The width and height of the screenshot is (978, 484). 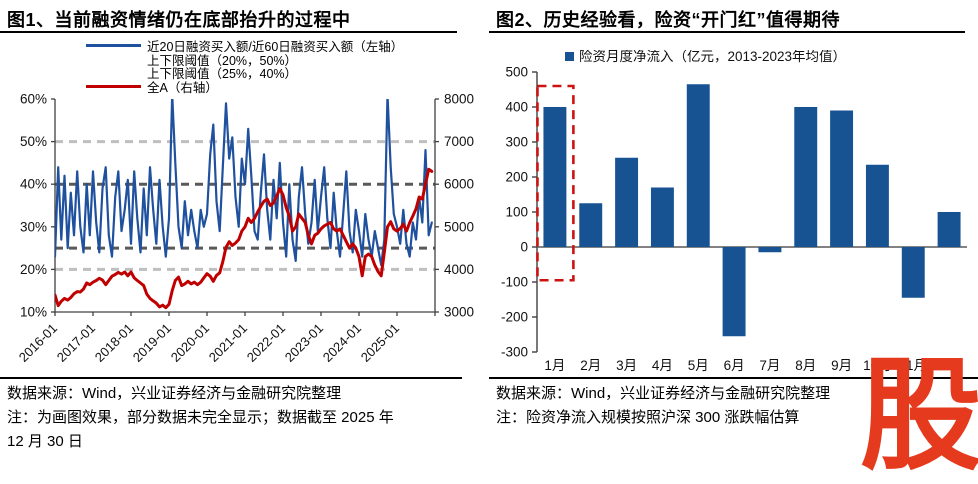 What do you see at coordinates (524, 247) in the screenshot?
I see `bar-y-tick-label: 0` at bounding box center [524, 247].